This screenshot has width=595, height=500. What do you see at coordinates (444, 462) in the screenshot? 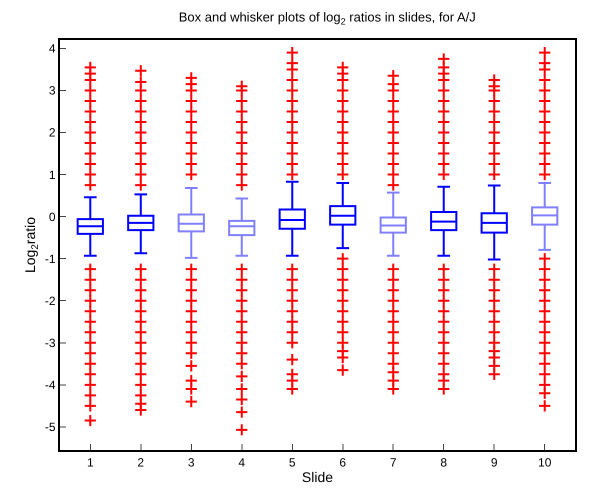
I see `x-tick-label: 8` at bounding box center [444, 462].